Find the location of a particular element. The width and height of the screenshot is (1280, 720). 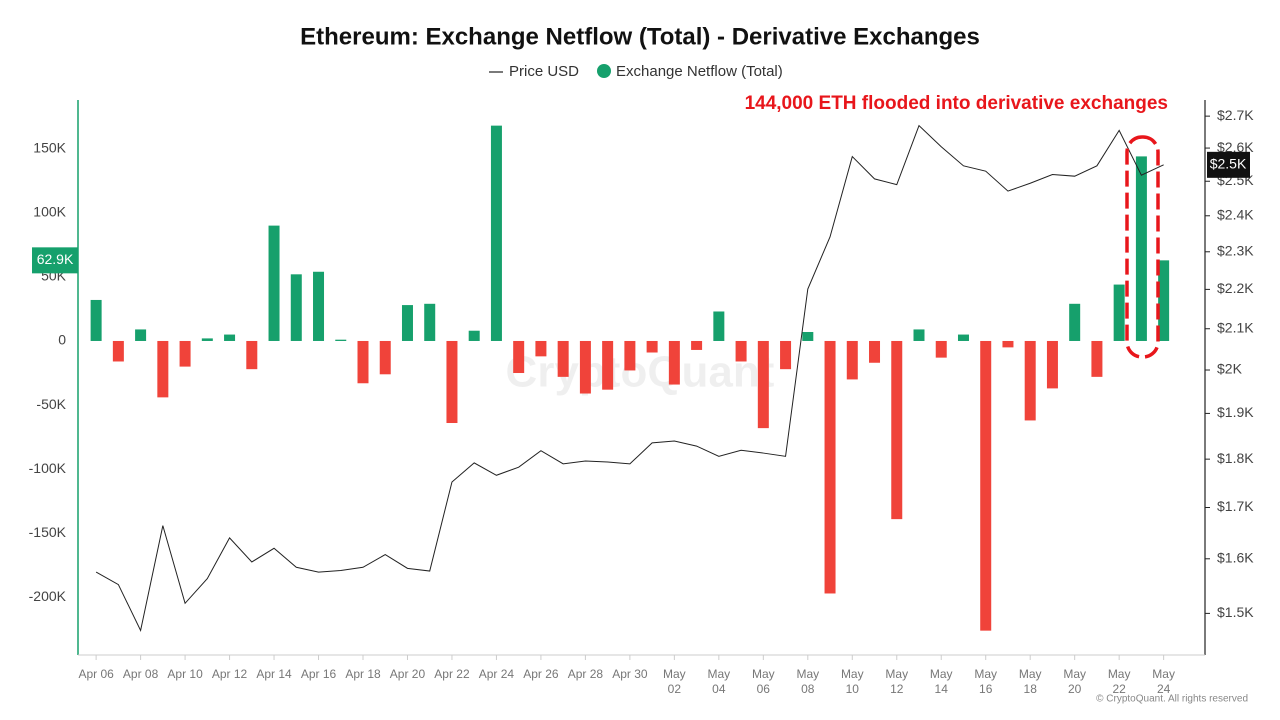

y-tick-label: -200K is located at coordinates (48, 596).